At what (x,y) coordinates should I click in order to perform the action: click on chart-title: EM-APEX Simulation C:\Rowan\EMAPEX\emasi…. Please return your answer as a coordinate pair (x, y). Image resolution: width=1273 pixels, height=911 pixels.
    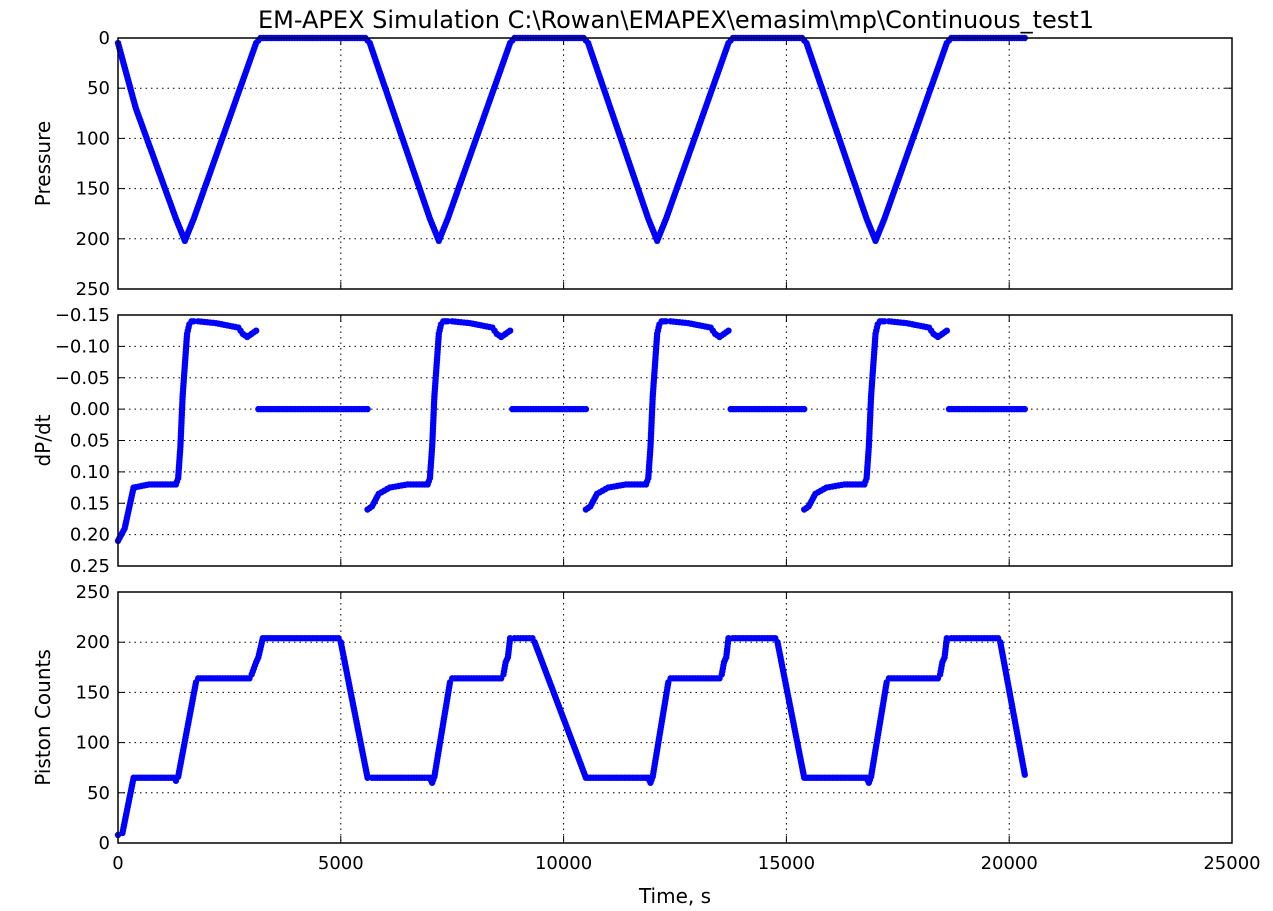
    Looking at the image, I should click on (676, 20).